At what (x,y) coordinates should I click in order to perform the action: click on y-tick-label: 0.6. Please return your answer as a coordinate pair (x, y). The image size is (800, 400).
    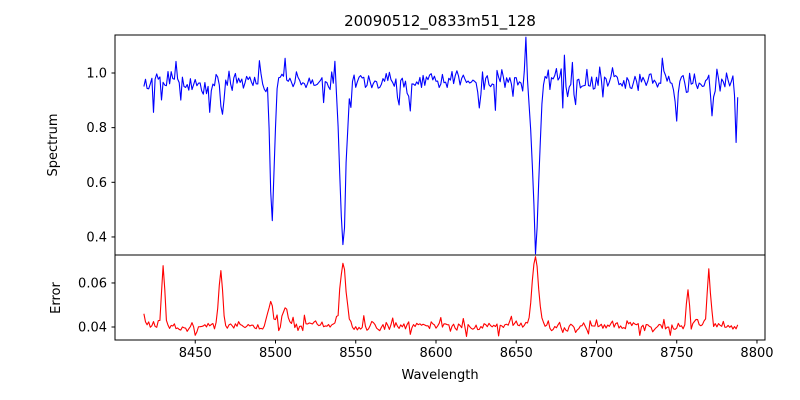
    Looking at the image, I should click on (96, 183).